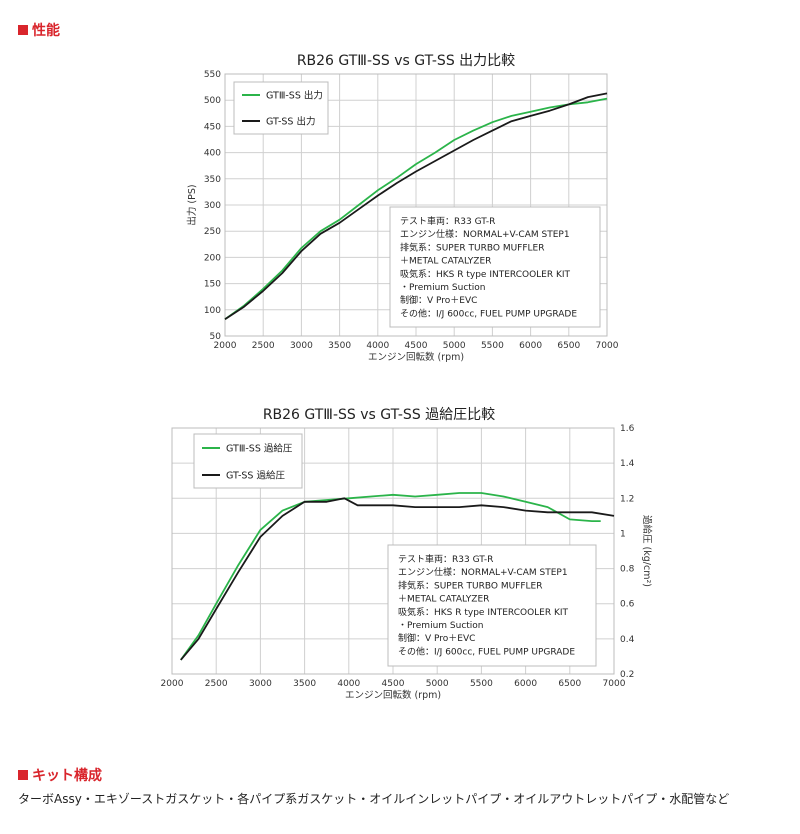 This screenshot has width=800, height=834. I want to click on y-tick-label: 300, so click(212, 206).